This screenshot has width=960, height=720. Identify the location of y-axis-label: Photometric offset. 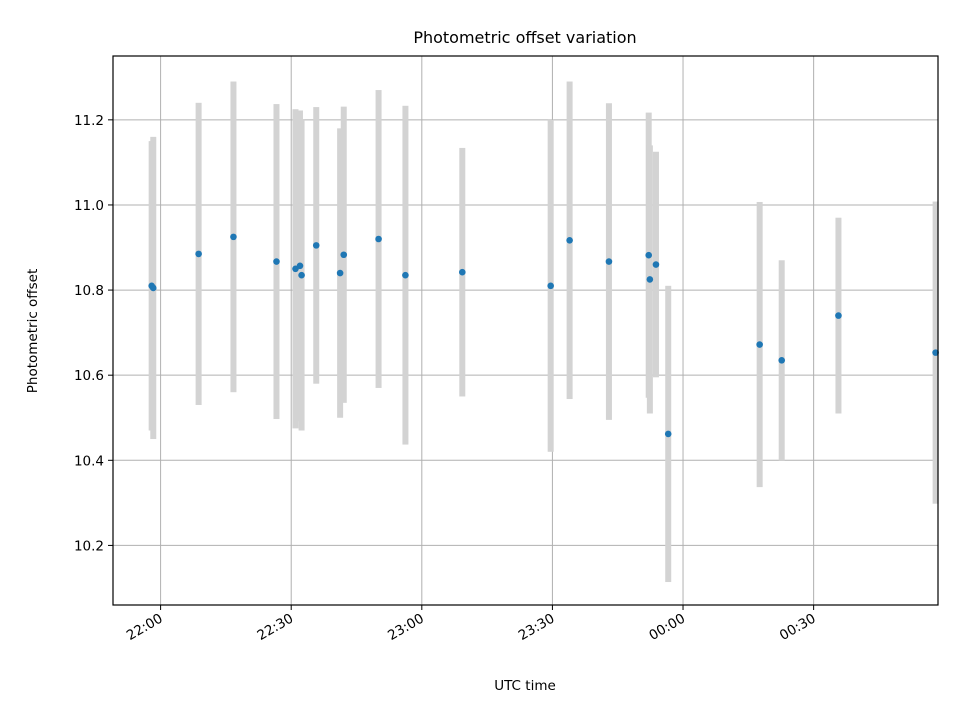
(33, 331).